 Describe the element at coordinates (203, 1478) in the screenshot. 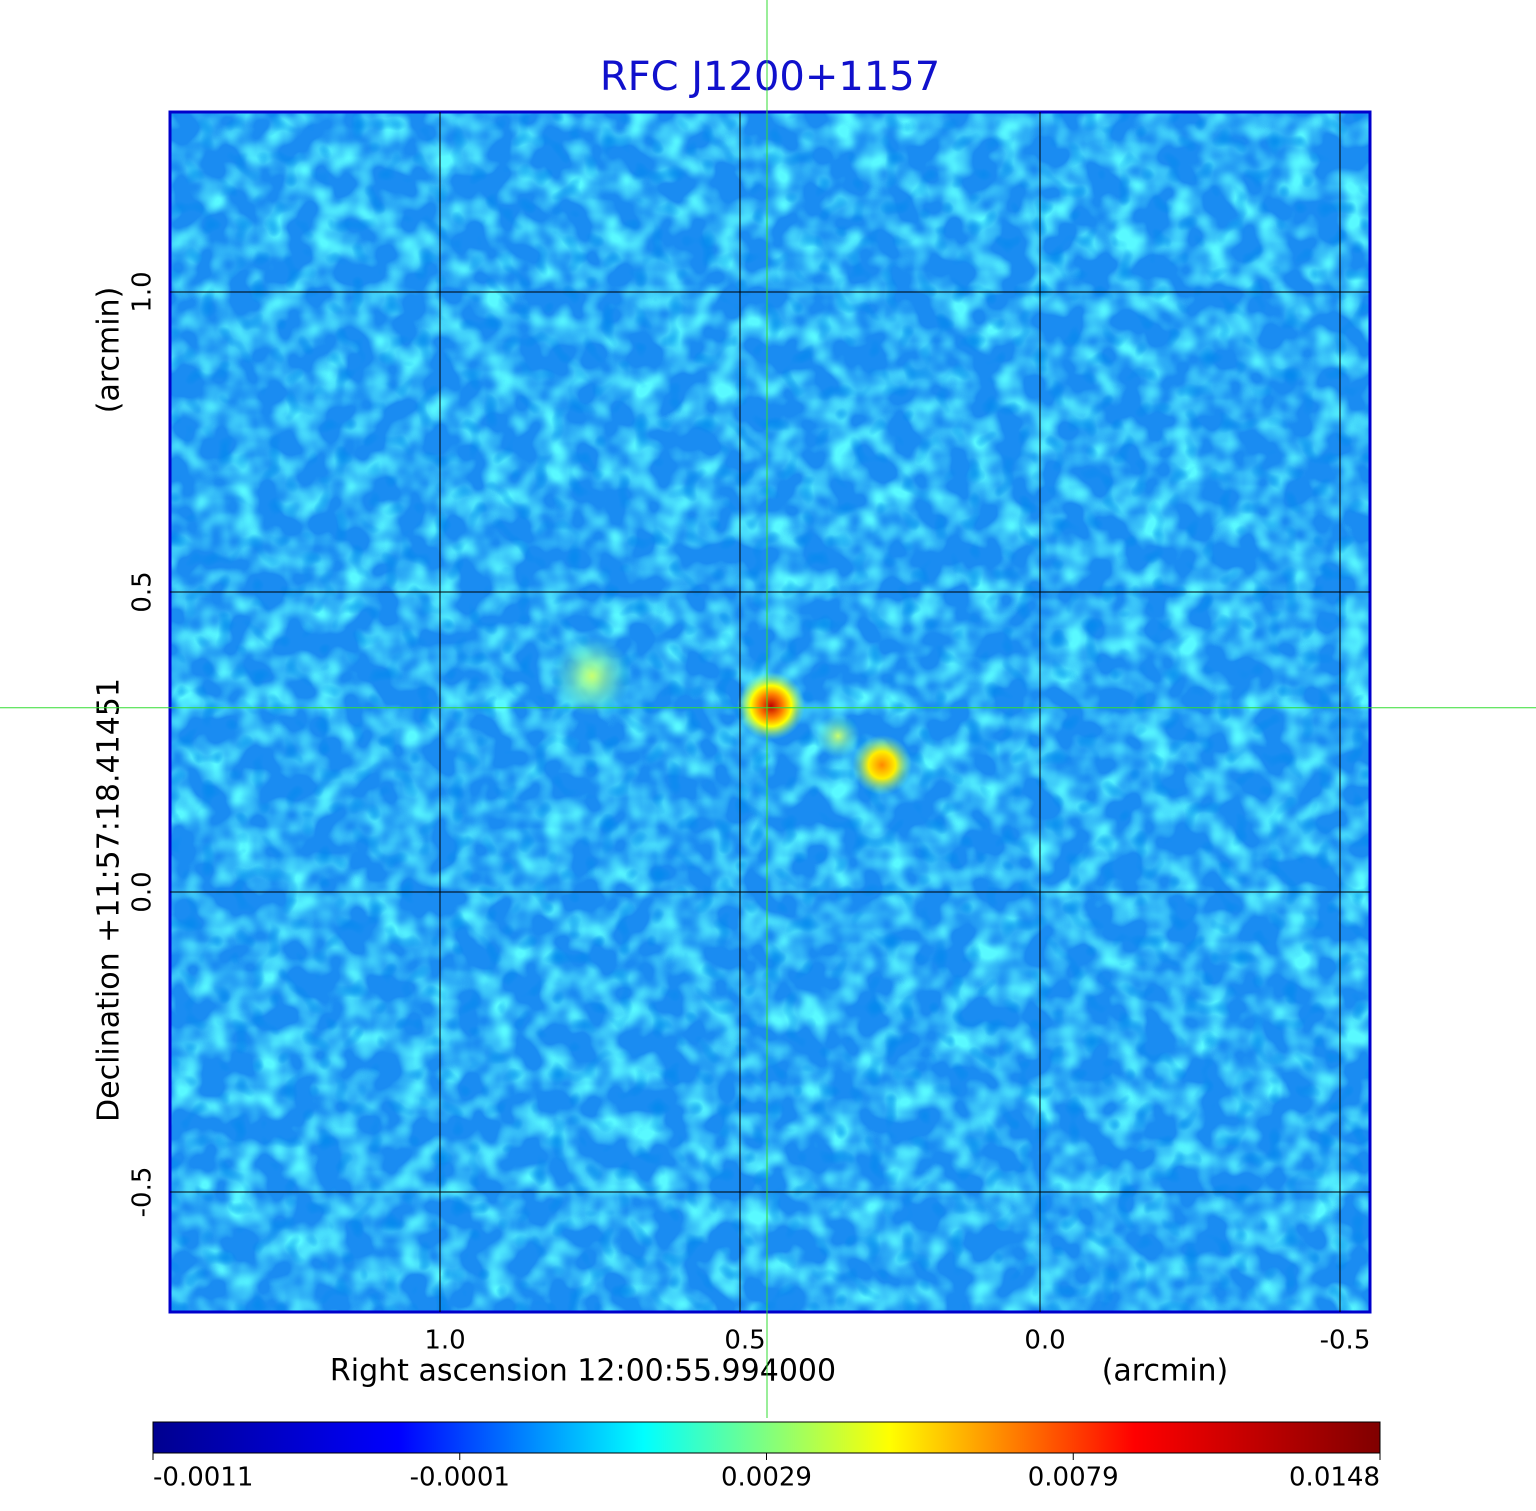

I see `colorbar-tick-label: -0.0011` at that location.